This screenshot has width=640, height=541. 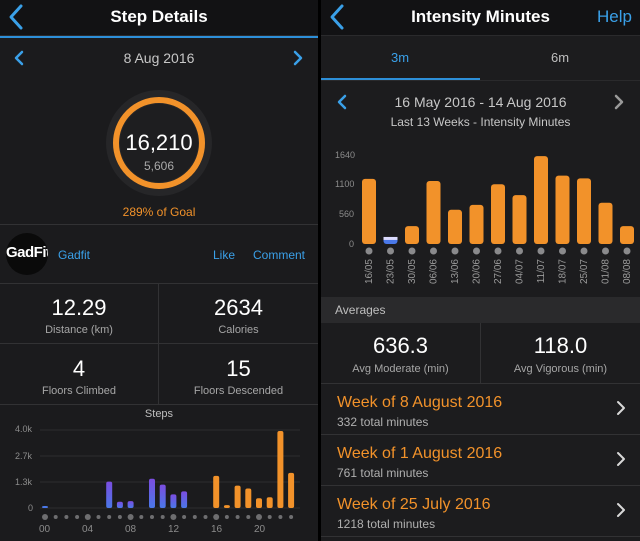 What do you see at coordinates (174, 529) in the screenshot?
I see `x-tick-label: 12` at bounding box center [174, 529].